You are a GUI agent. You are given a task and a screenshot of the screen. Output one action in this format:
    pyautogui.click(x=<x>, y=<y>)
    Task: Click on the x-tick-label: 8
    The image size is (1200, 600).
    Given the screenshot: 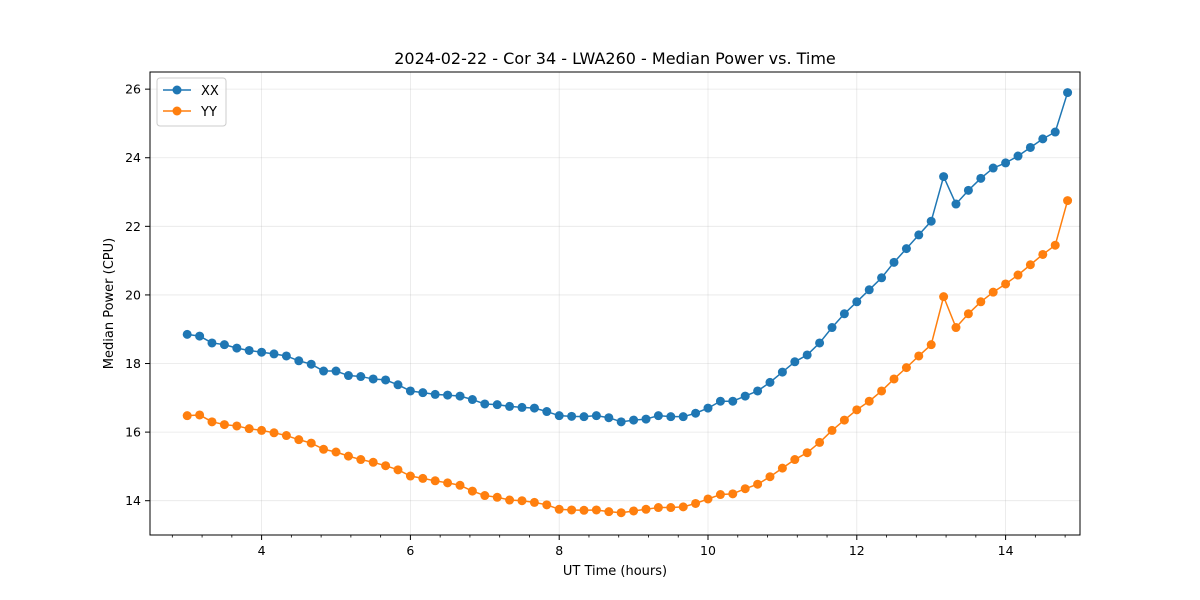 What is the action you would take?
    pyautogui.click(x=559, y=550)
    